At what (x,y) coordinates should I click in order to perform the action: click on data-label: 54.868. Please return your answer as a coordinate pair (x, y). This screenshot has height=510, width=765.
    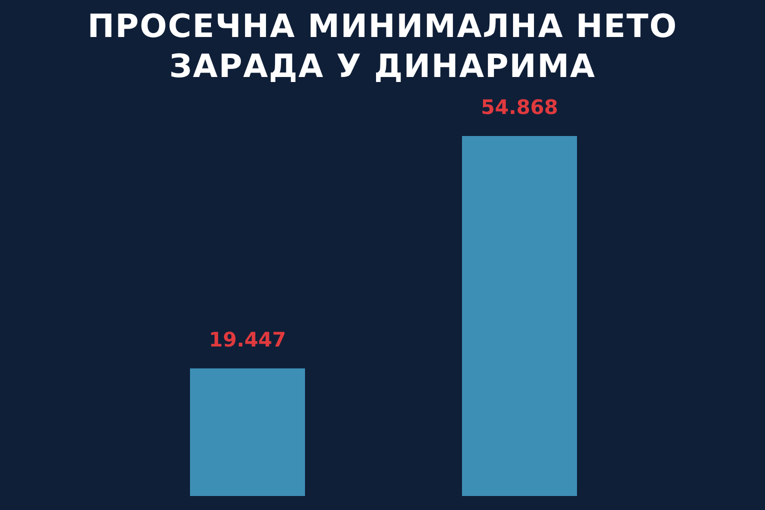
    Looking at the image, I should click on (519, 107).